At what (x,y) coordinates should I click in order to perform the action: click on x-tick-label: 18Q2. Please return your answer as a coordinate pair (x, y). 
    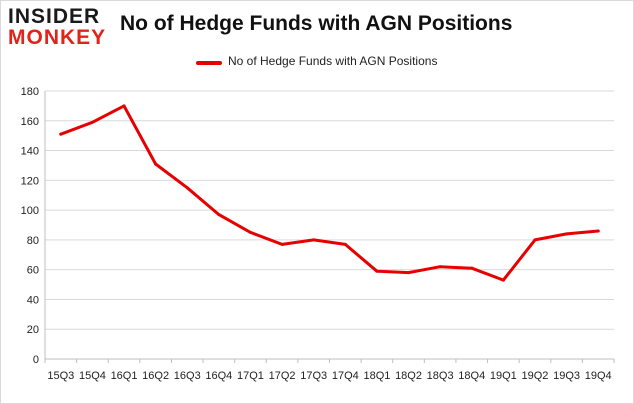
    Looking at the image, I should click on (408, 376).